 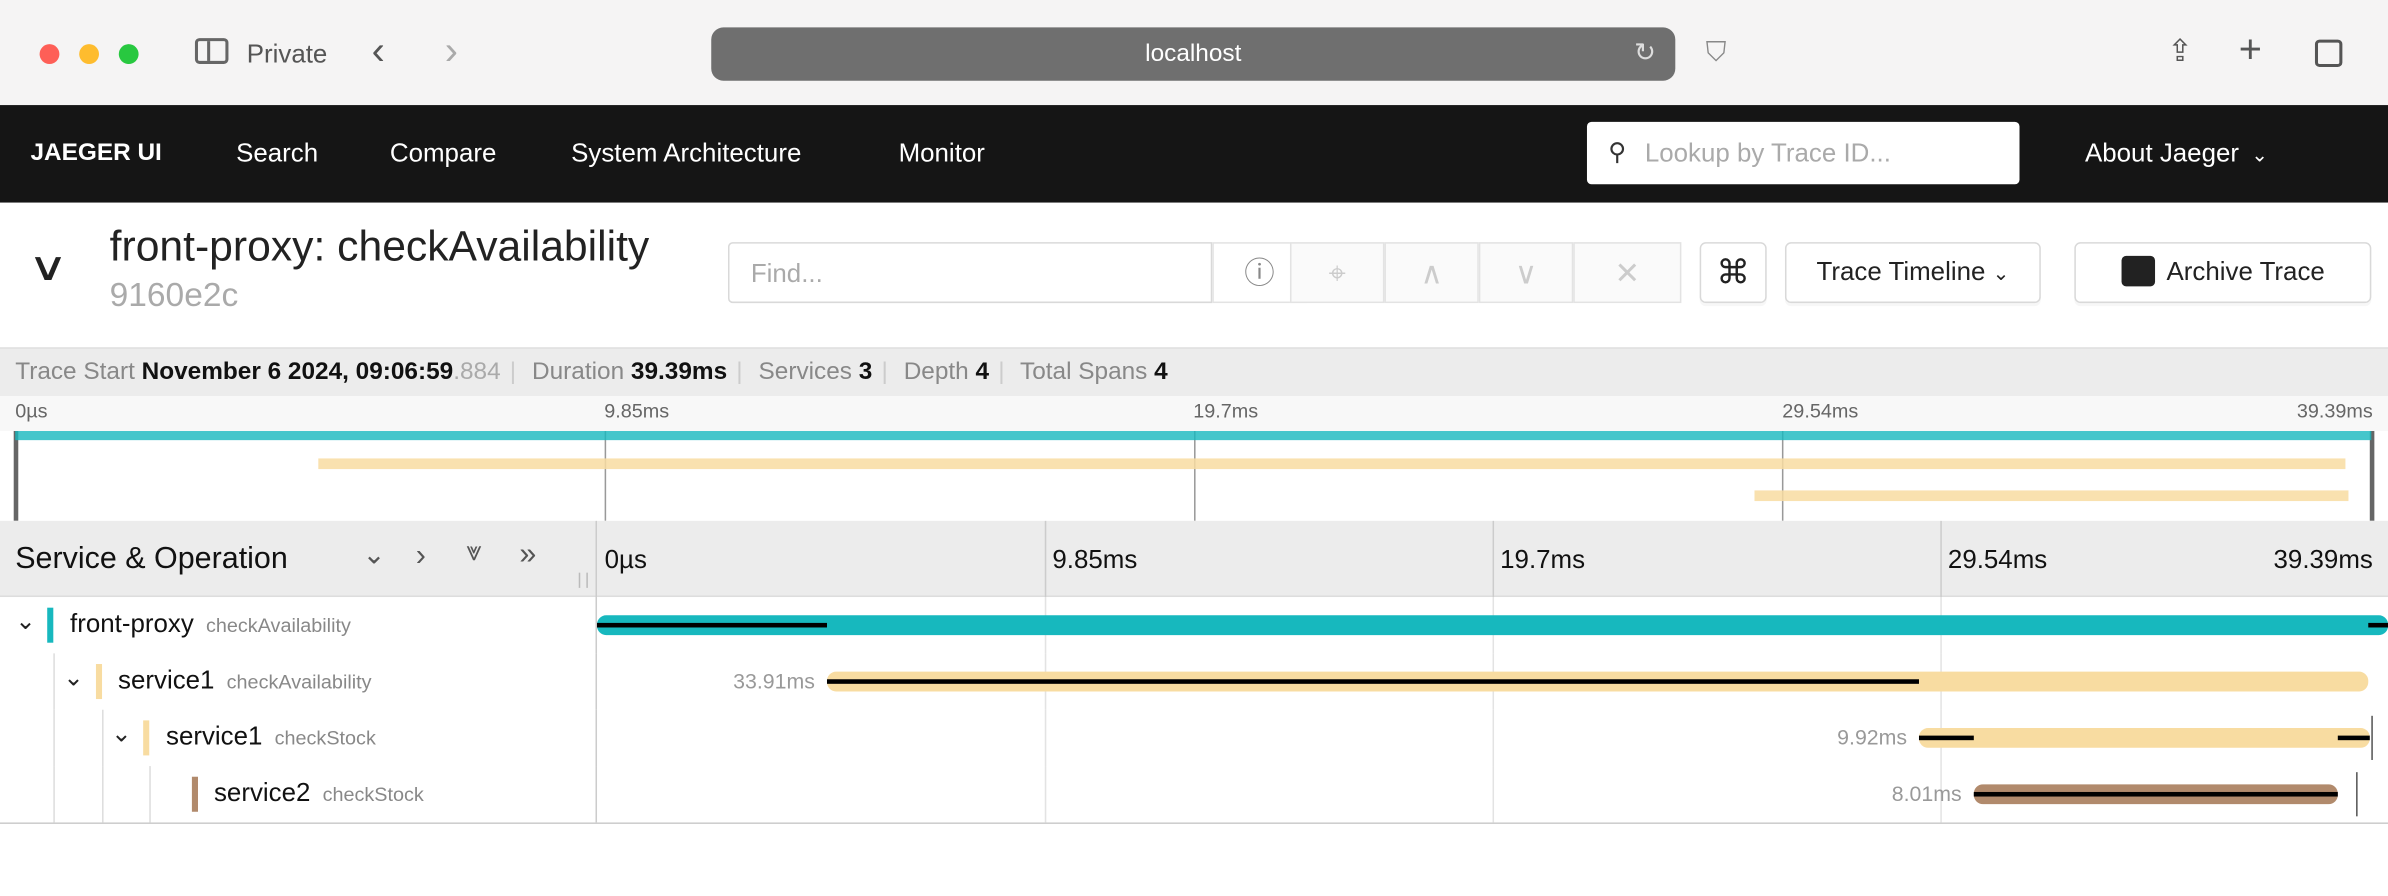 What do you see at coordinates (96, 153) in the screenshot?
I see `brand-logo: JAEGER UI` at bounding box center [96, 153].